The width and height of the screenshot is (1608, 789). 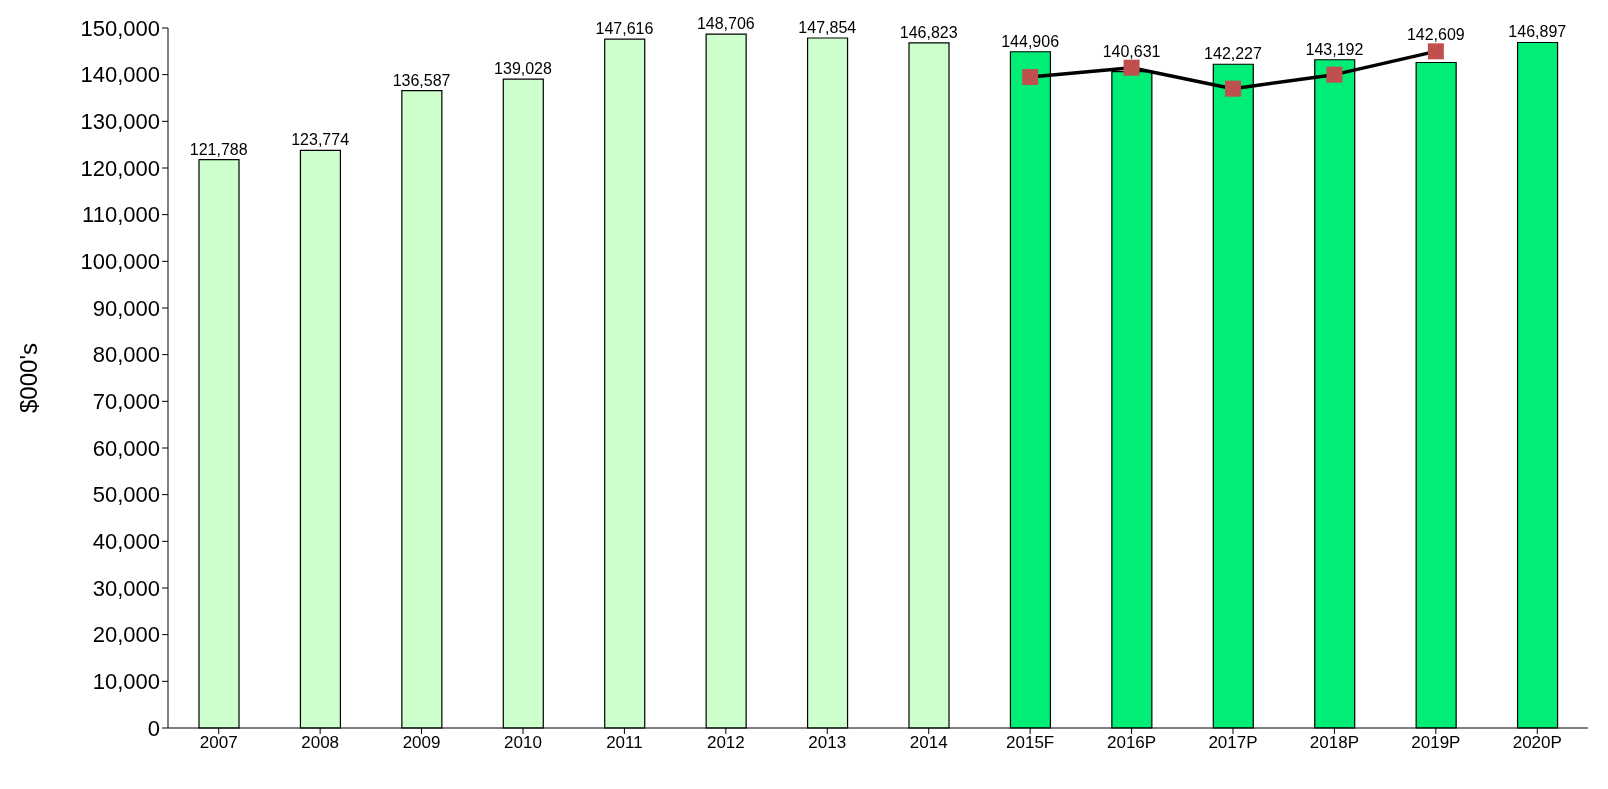 I want to click on x-tick-label: 2017P, so click(x=1233, y=743).